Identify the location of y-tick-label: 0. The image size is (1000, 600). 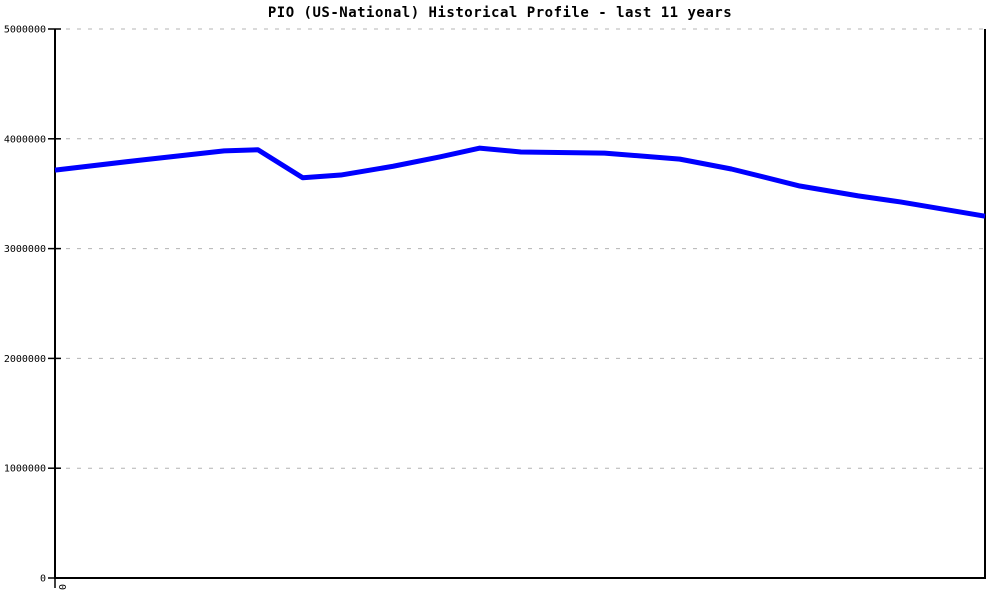
(43, 579).